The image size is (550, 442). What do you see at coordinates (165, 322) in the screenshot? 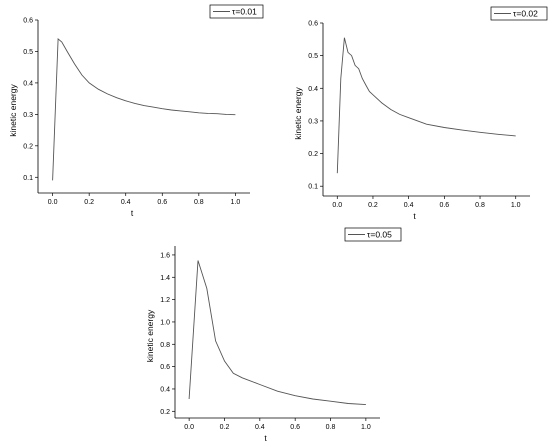
I see `y-tick-label: 1.0` at bounding box center [165, 322].